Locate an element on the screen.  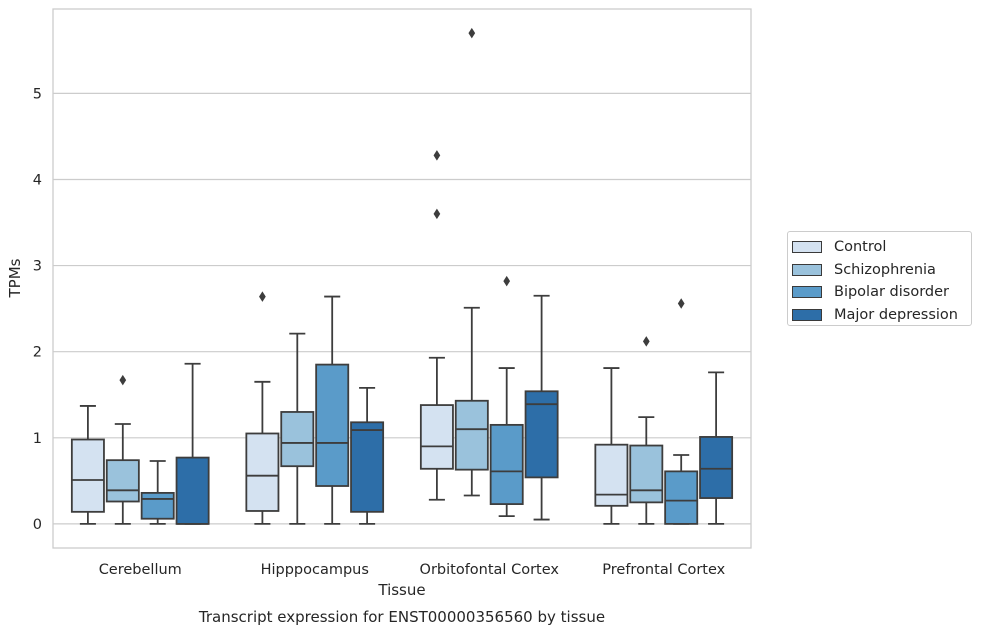
y-tick-label: 3 is located at coordinates (37, 267).